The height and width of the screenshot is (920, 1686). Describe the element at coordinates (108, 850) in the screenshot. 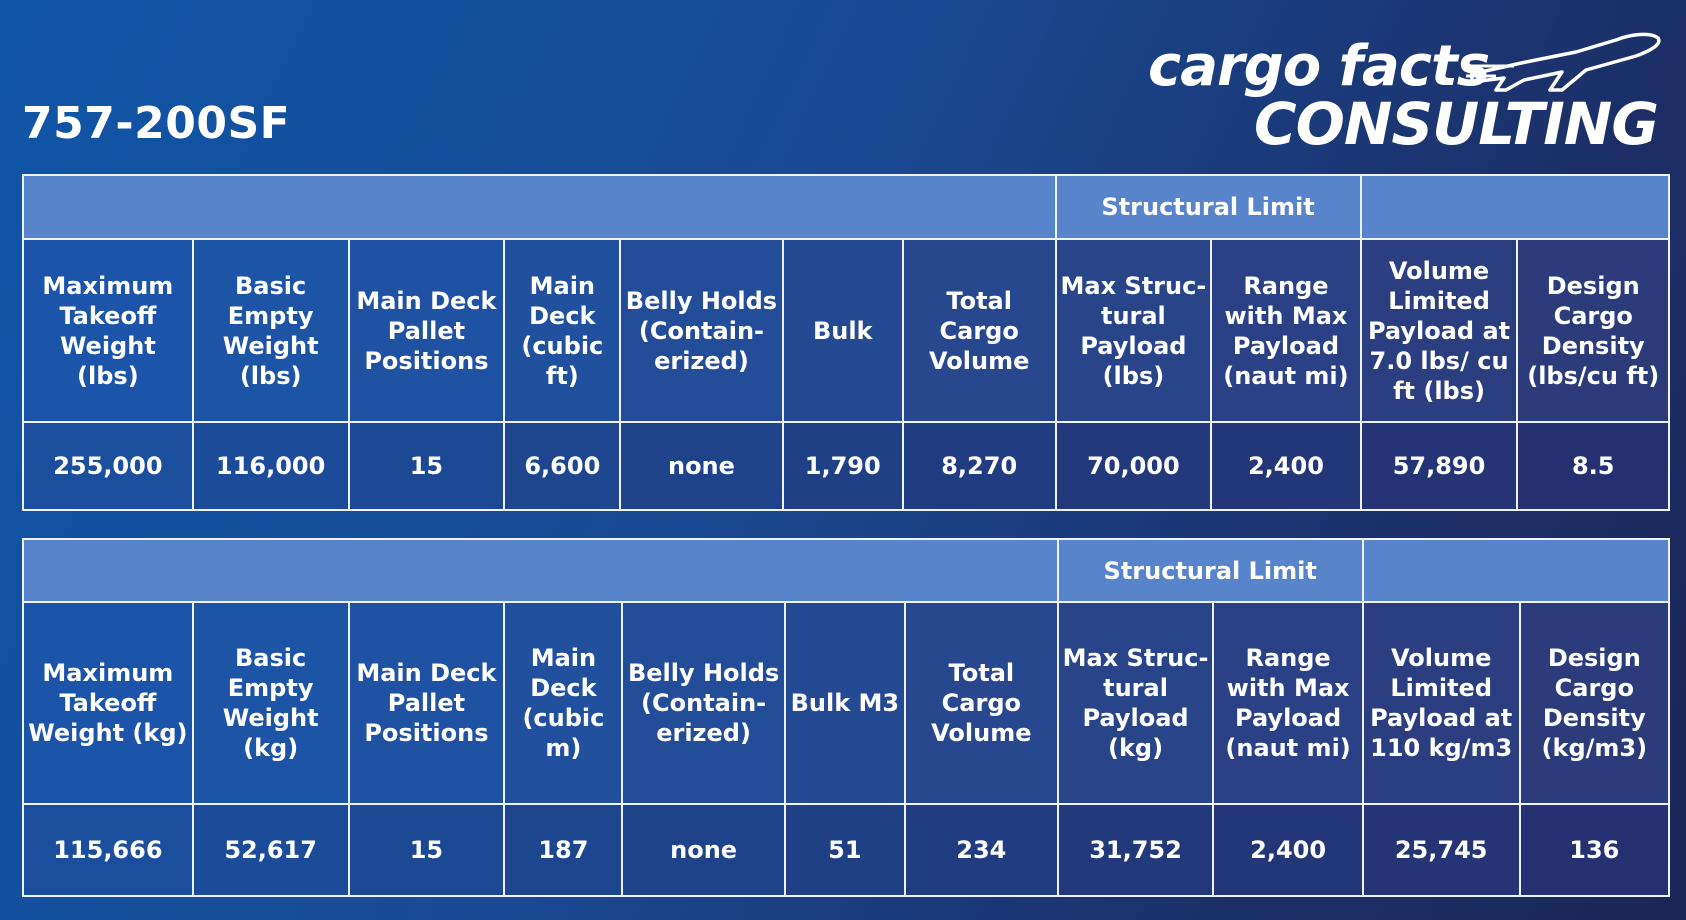

I see `value-cell: 115,666` at that location.